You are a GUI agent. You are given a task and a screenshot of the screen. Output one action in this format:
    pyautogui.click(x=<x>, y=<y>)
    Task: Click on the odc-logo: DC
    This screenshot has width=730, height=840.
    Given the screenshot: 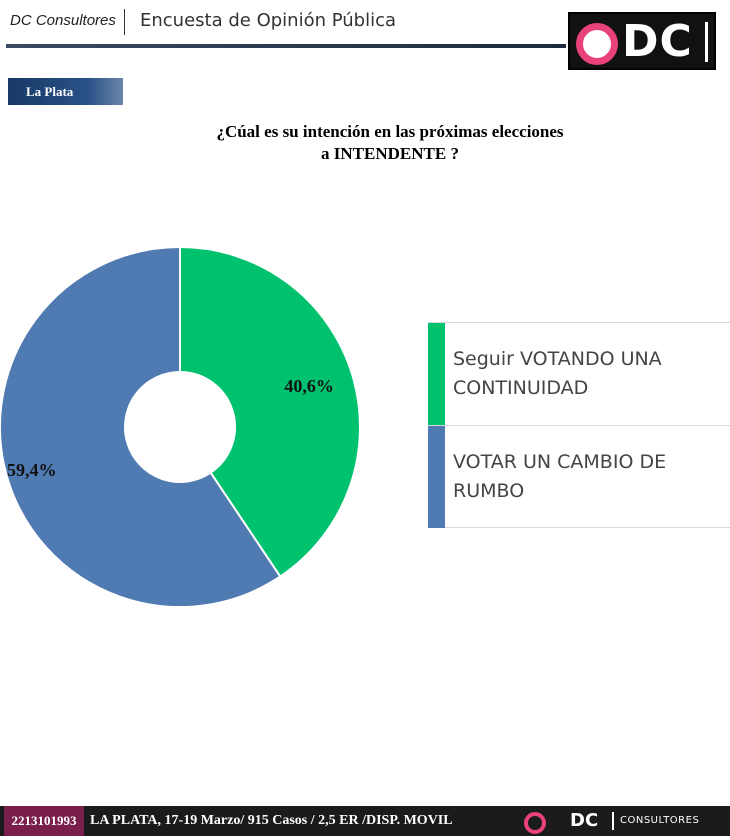 What is the action you would take?
    pyautogui.click(x=642, y=41)
    